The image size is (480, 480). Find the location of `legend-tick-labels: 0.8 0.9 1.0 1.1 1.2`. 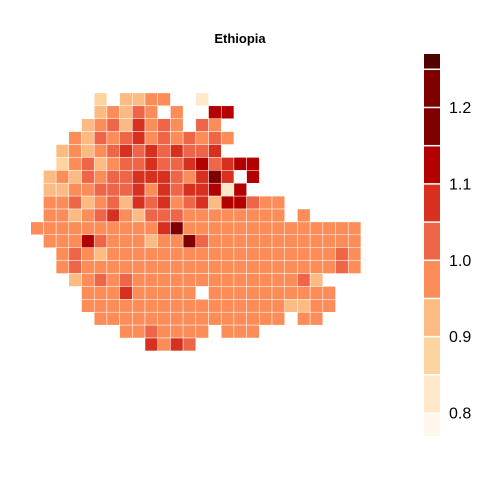

legend-tick-labels: 0.8 0.9 1.0 1.1 1.2 is located at coordinates (460, 261).